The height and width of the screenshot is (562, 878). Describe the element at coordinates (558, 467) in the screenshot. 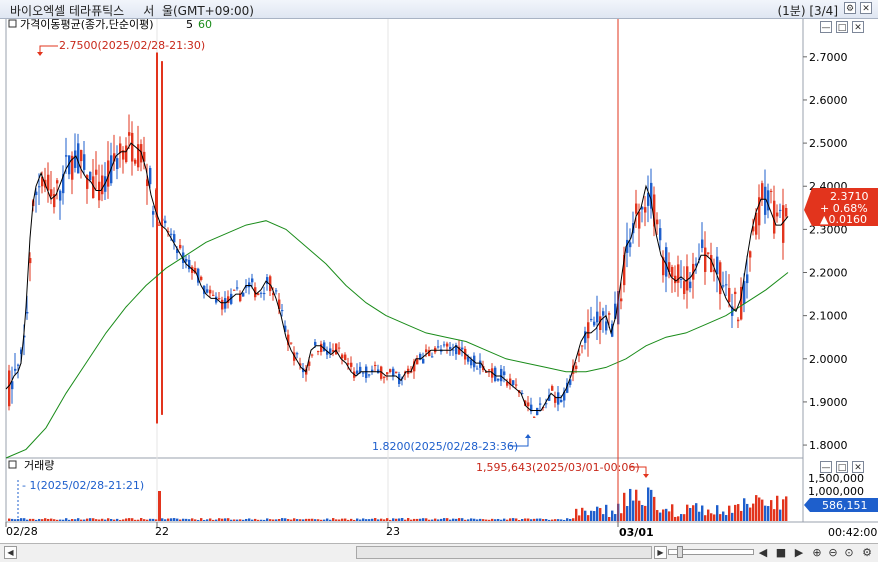

I see `volume-max-annotation: 1,595,643(2025/03/01-00:06)` at that location.